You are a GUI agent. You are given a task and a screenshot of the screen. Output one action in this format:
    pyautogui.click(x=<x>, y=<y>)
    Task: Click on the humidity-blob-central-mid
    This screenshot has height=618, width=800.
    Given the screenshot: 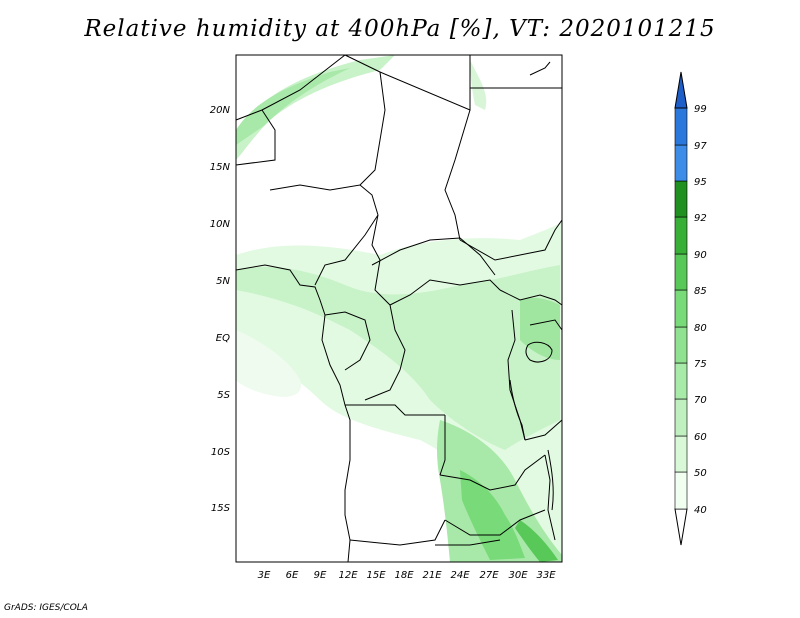 What is the action you would take?
    pyautogui.click(x=398, y=357)
    